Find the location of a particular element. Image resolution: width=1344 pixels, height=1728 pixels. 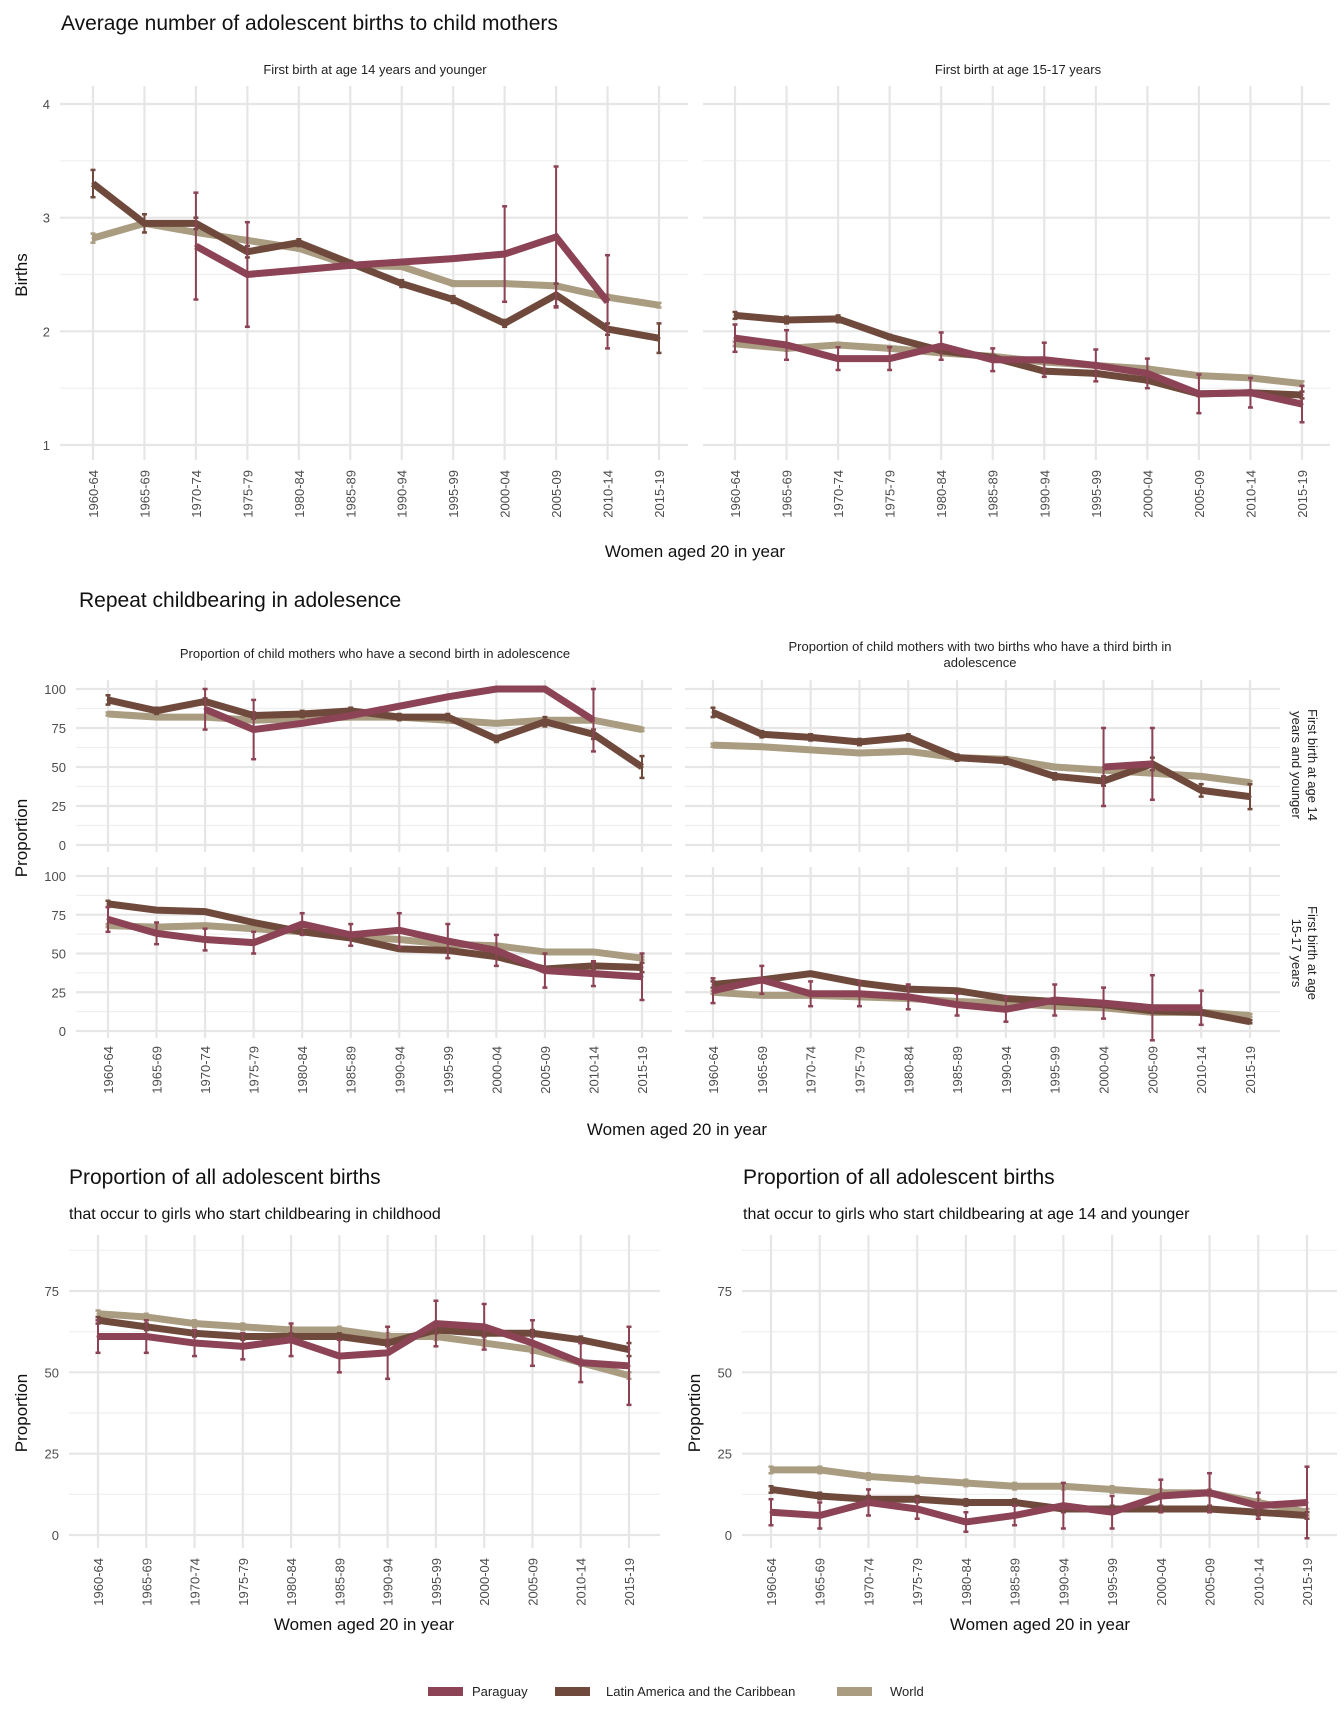

panel-second_birth_14: 0 25 50 75 100 is located at coordinates (358, 766).